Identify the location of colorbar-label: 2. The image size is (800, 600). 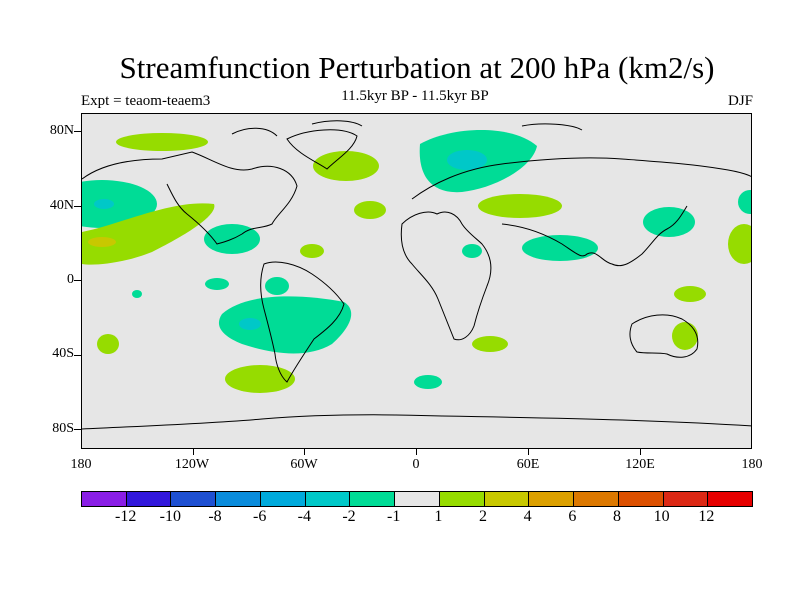
(483, 516).